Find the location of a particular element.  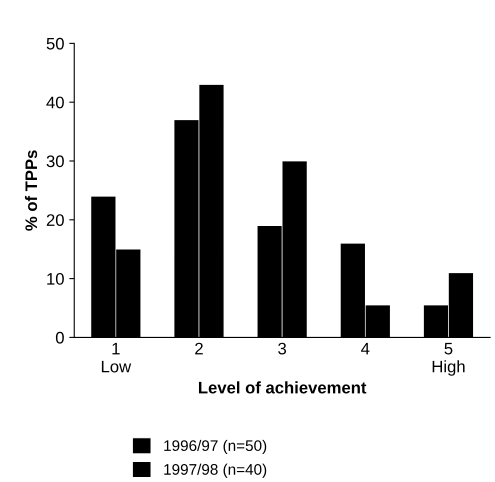

x-axis-title: Level of achievement is located at coordinates (282, 387).